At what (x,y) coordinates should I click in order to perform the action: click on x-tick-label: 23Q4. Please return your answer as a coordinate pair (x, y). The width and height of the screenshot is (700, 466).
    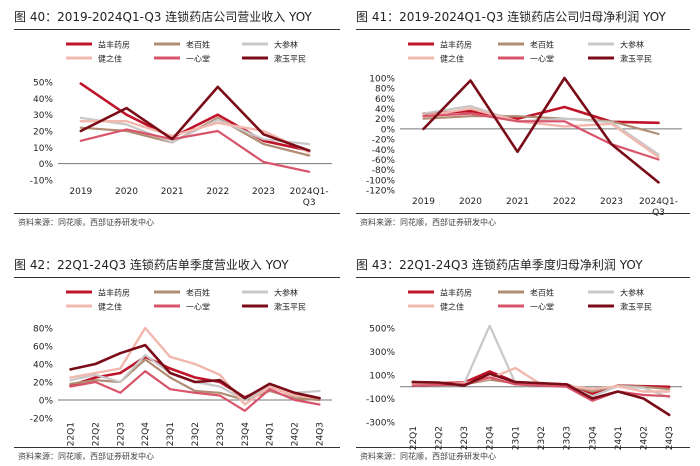
    Looking at the image, I should click on (246, 434).